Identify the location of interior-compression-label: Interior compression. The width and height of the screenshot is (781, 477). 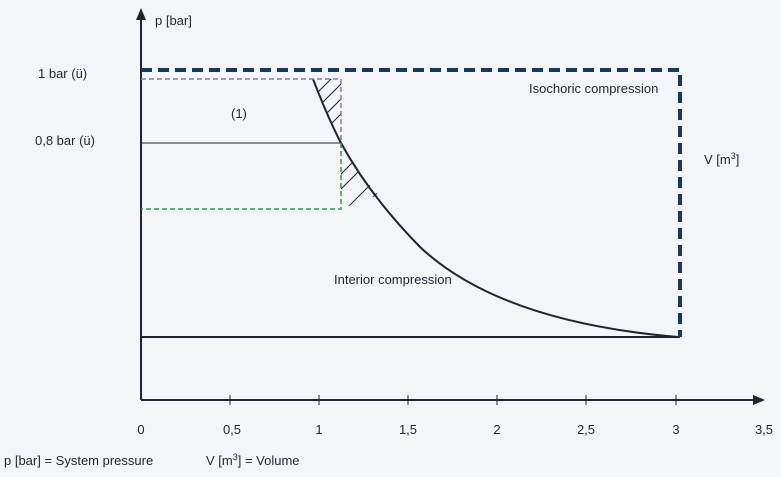
(393, 279).